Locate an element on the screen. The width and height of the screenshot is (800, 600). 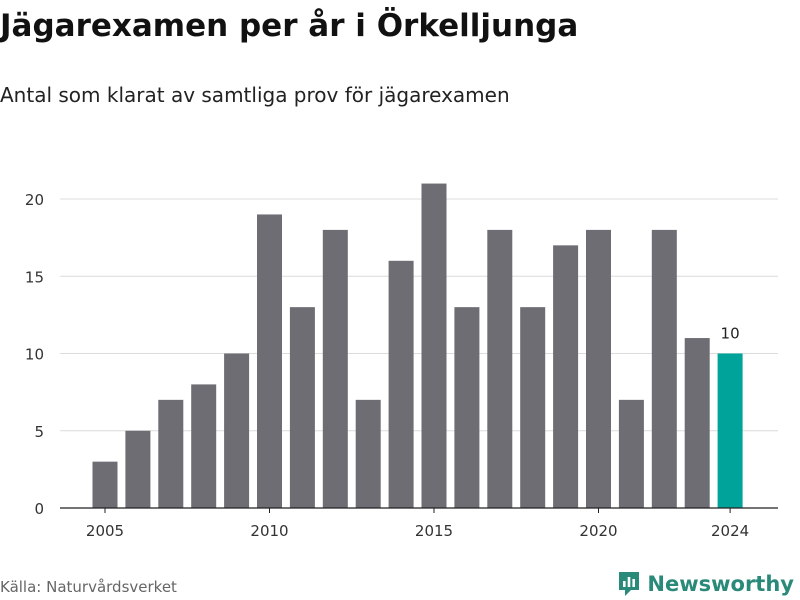
data-label-2024: 10 is located at coordinates (730, 334).